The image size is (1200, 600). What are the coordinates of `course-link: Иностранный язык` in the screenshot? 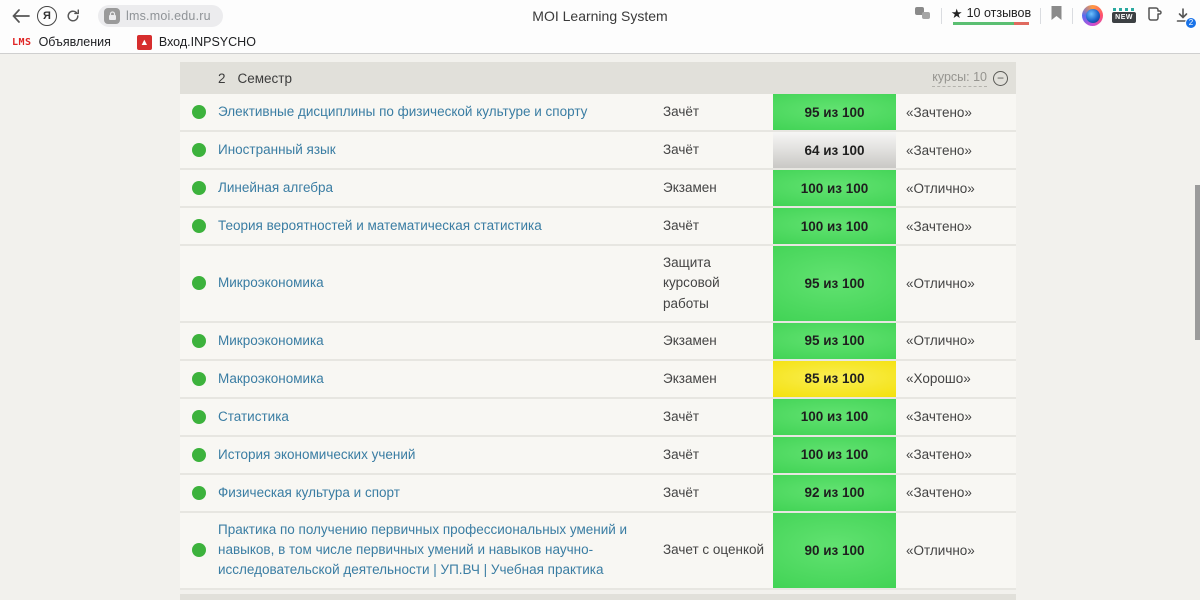 It's located at (277, 149).